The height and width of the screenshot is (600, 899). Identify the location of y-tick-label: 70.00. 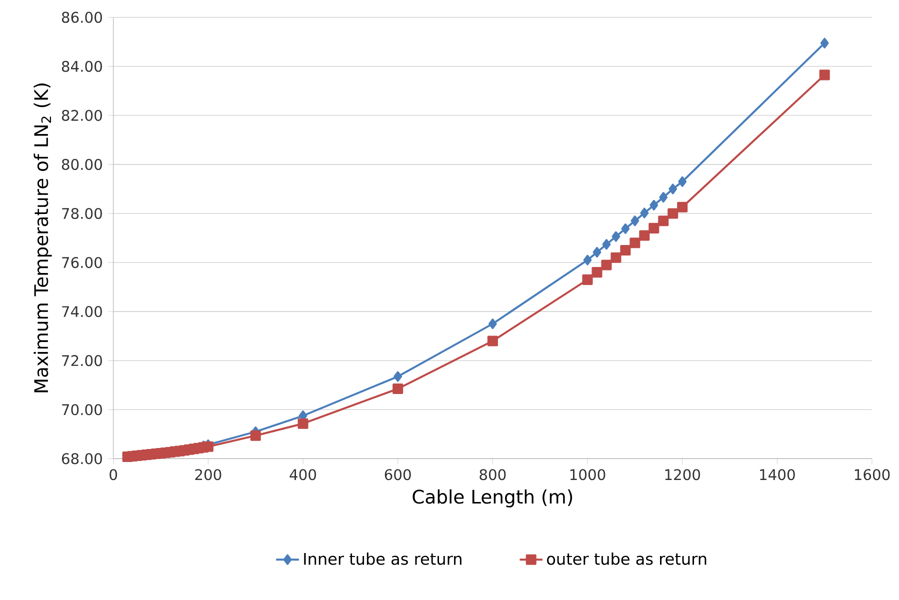
(82, 410).